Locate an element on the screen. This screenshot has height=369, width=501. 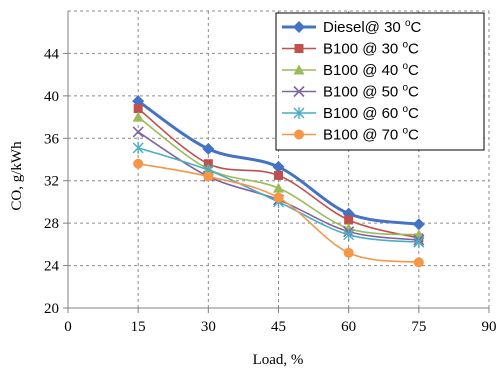
legend-label-2: B100 @ 30 oC is located at coordinates (371, 49).